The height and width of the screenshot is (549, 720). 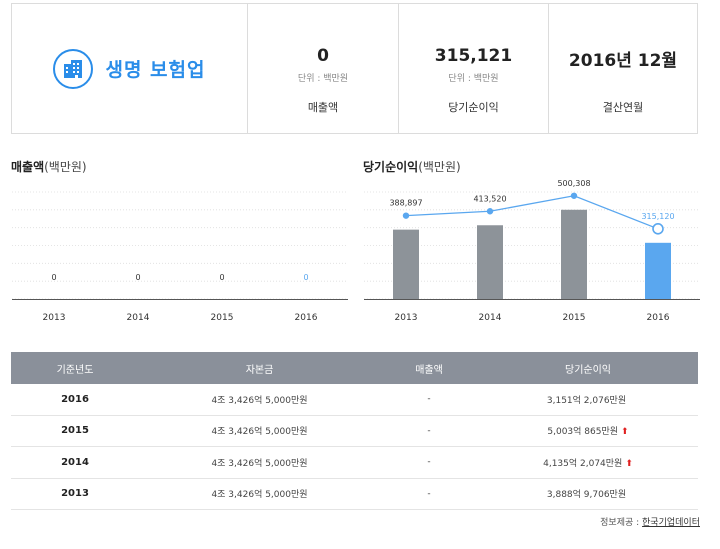 I want to click on row-profit: 5,003억 865만원 ⬆, so click(x=588, y=430).